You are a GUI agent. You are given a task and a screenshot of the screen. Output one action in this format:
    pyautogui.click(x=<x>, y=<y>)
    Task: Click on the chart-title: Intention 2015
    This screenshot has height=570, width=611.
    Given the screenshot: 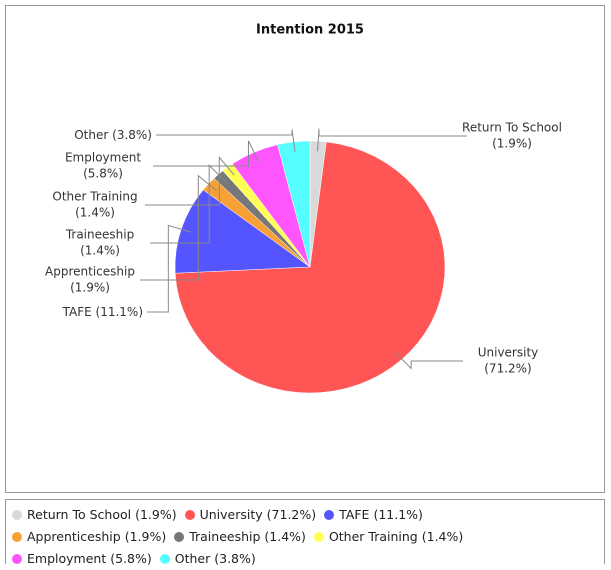 What is the action you would take?
    pyautogui.click(x=310, y=30)
    